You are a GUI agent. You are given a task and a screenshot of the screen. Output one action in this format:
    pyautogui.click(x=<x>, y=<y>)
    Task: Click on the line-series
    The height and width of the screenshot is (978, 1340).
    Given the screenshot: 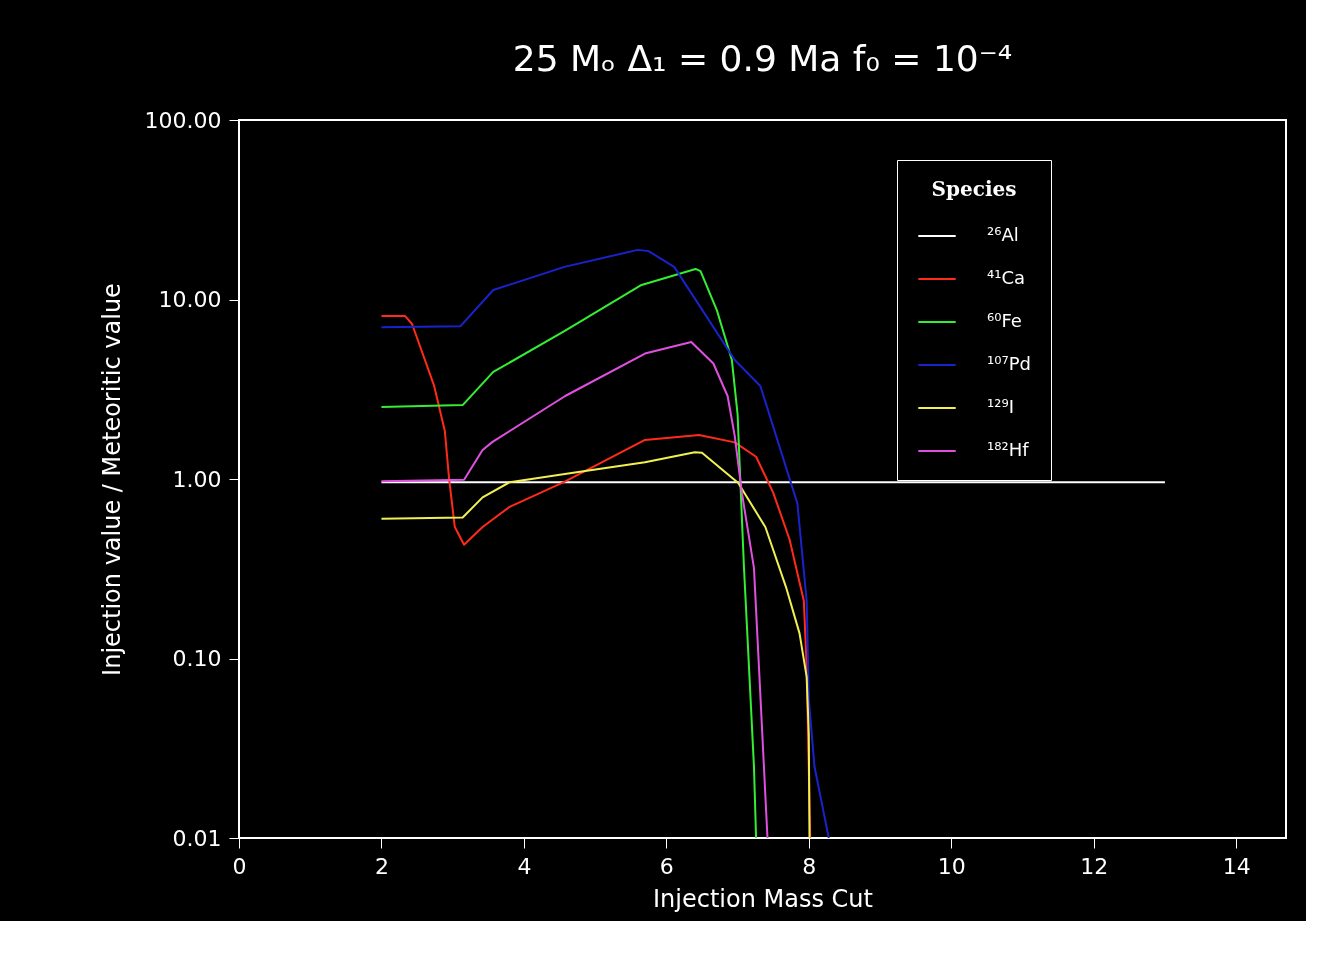 What is the action you would take?
    pyautogui.click(x=595, y=644)
    